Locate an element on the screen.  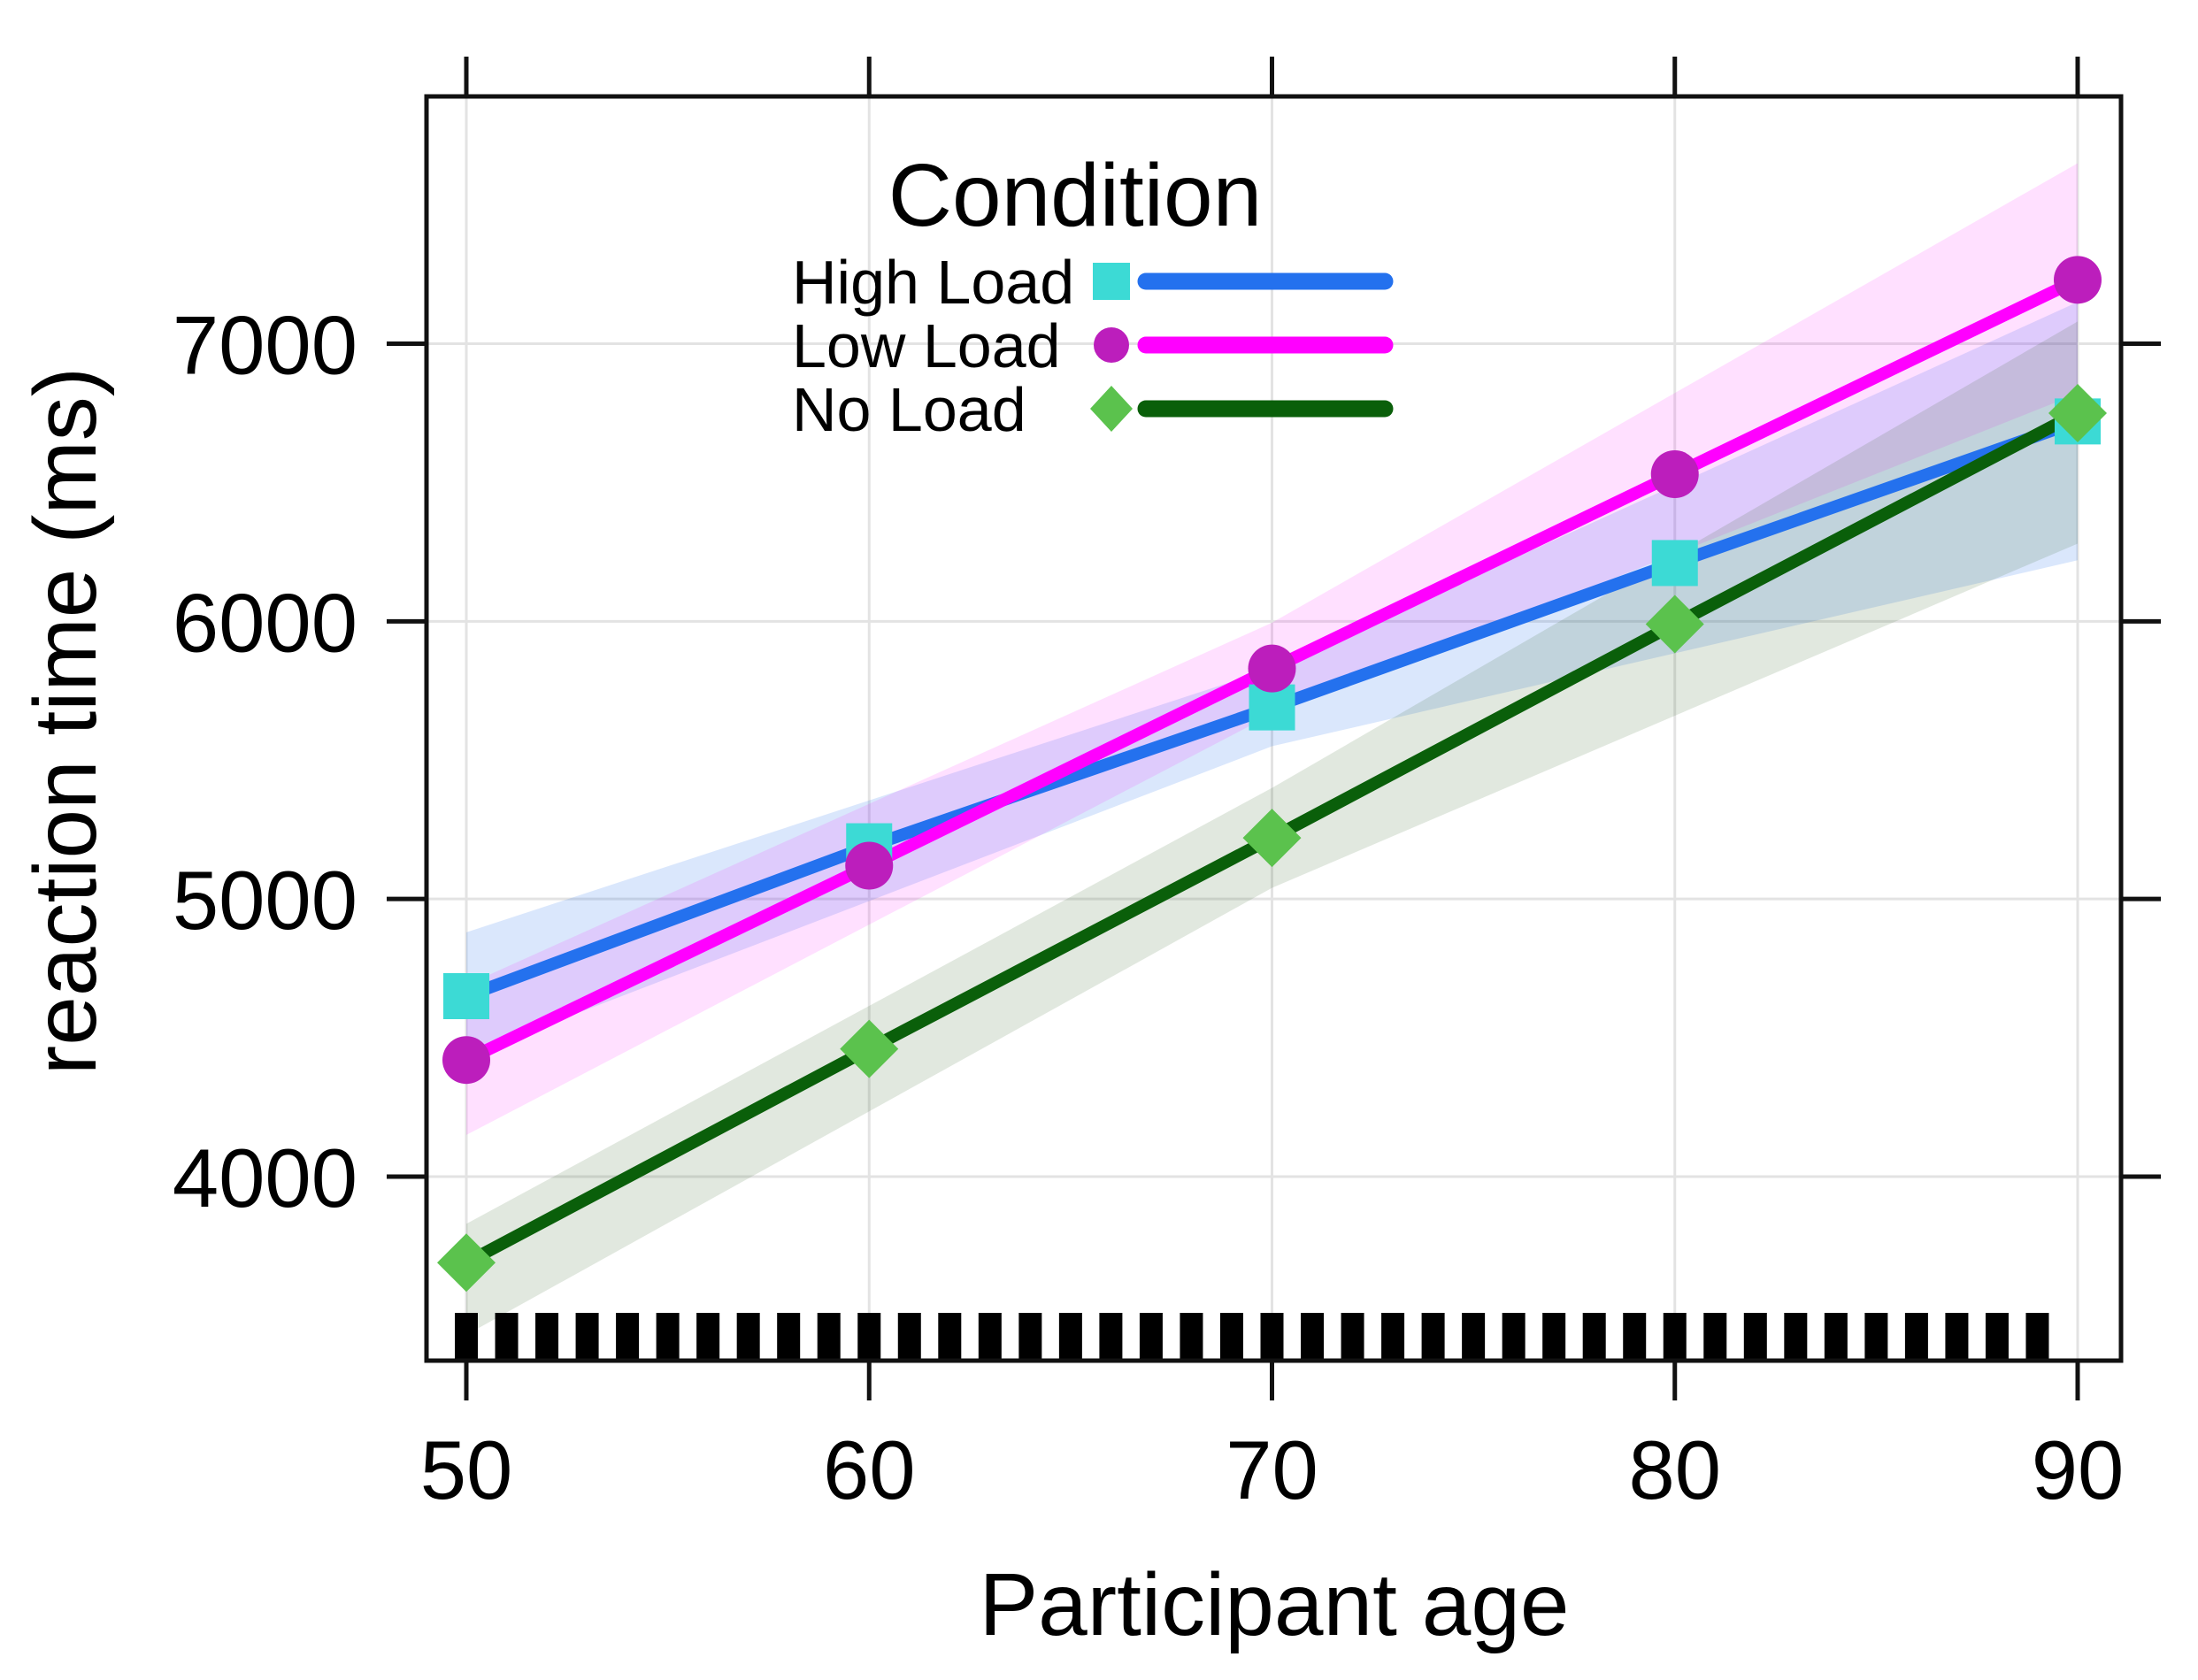
x-tick-label: 80 is located at coordinates (1674, 1469).